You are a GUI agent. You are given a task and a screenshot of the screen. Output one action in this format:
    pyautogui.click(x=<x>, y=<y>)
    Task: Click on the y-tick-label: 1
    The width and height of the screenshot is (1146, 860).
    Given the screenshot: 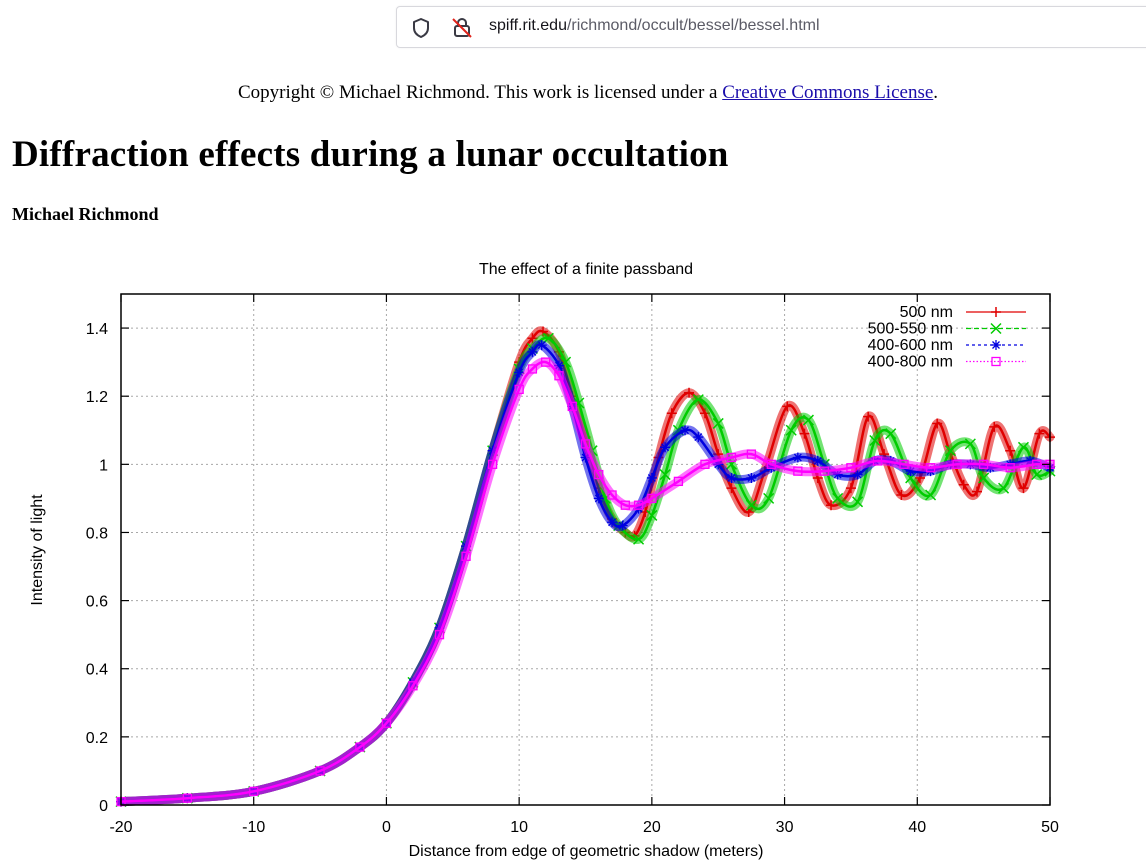 What is the action you would take?
    pyautogui.click(x=103, y=465)
    